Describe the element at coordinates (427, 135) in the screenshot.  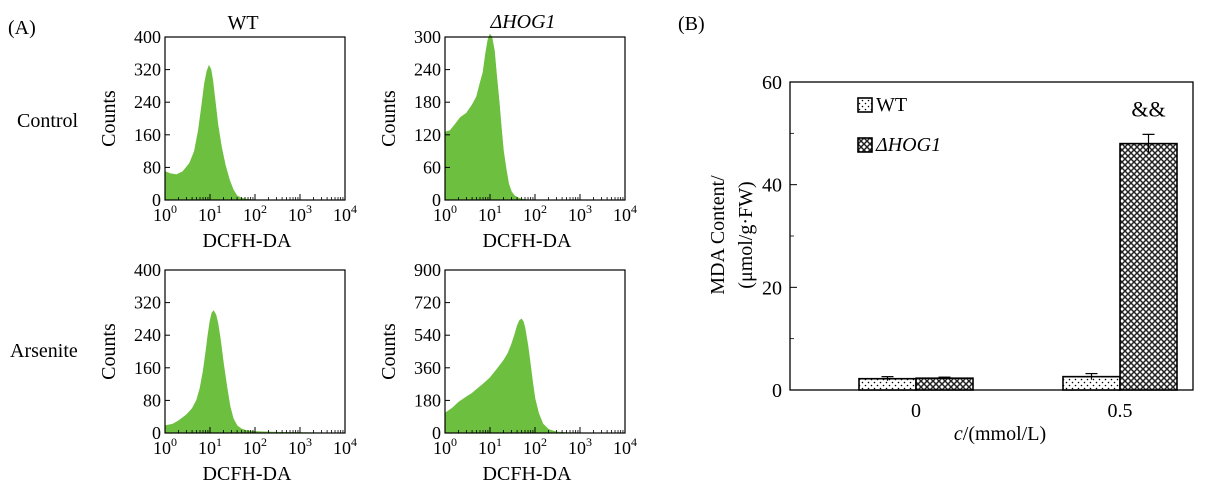
I see `y-tick-label: 120` at that location.